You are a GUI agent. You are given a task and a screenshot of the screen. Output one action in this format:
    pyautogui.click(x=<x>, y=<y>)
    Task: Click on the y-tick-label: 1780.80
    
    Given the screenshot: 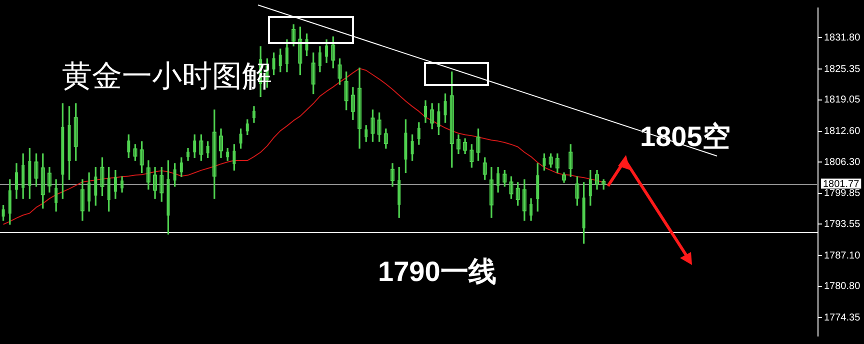 What is the action you would take?
    pyautogui.click(x=842, y=286)
    